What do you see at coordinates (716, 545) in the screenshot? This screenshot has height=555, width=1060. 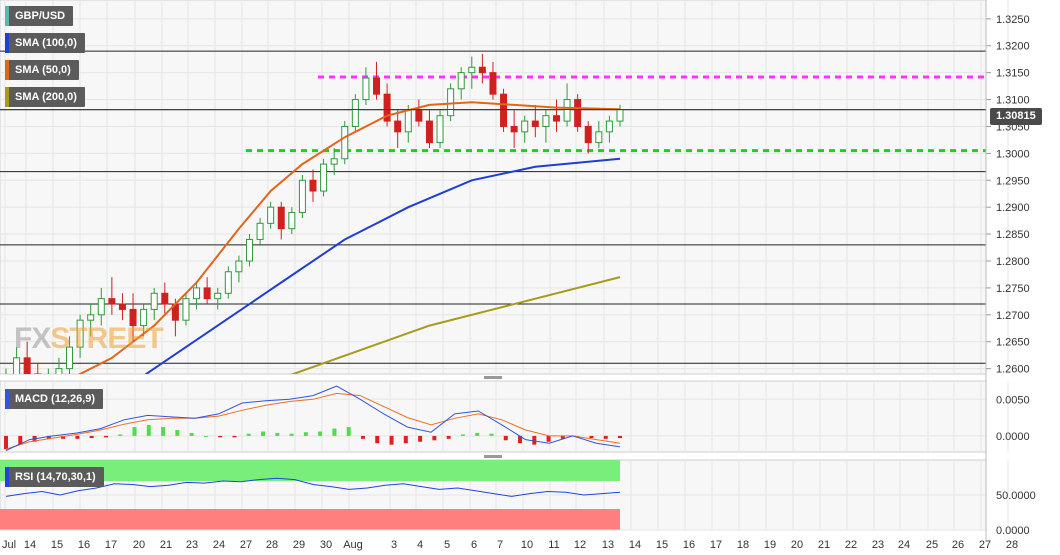 I see `x-tick-label: 17` at bounding box center [716, 545].